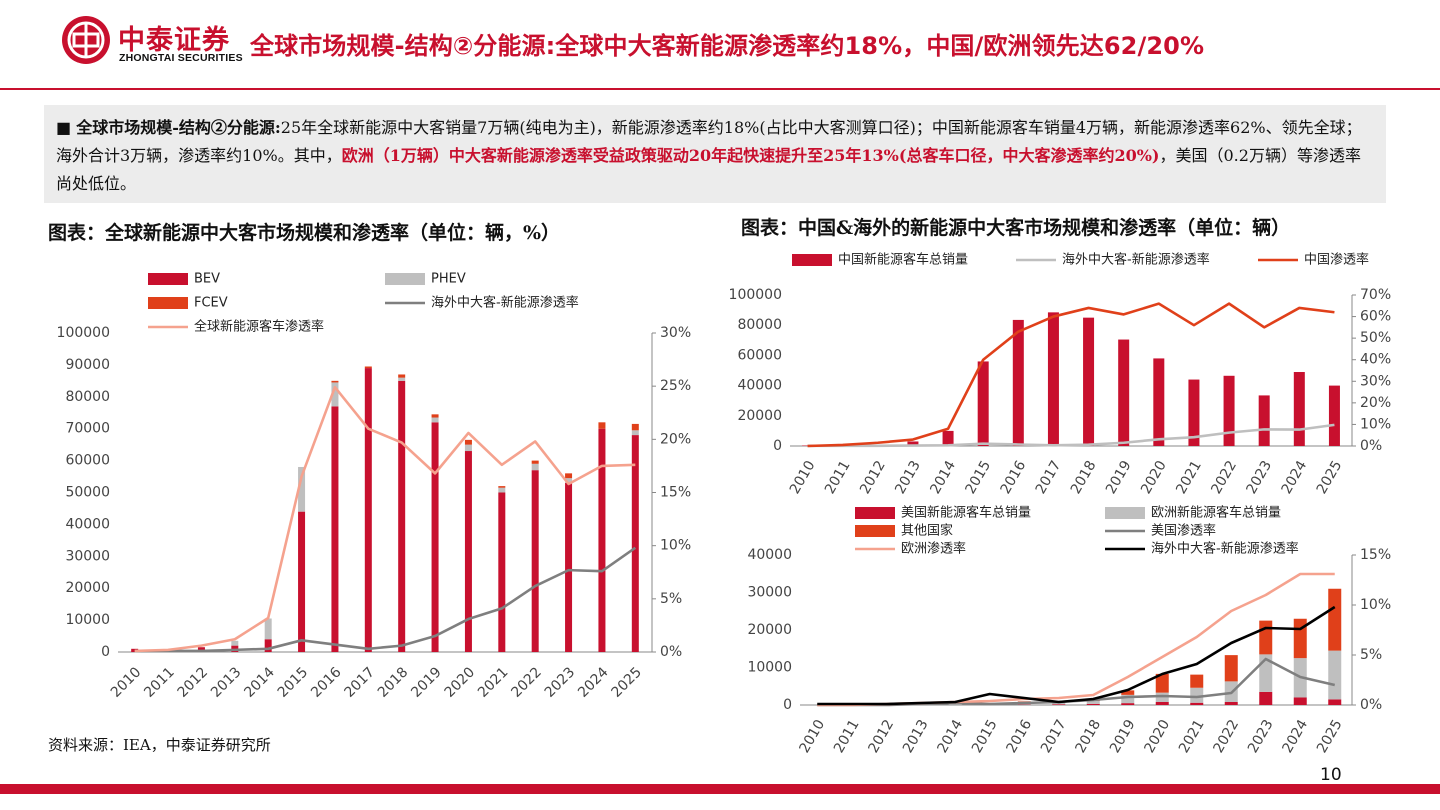 The height and width of the screenshot is (810, 1440). What do you see at coordinates (259, 327) in the screenshot?
I see `global-legend-label: 全球新能源客车渗透率` at bounding box center [259, 327].